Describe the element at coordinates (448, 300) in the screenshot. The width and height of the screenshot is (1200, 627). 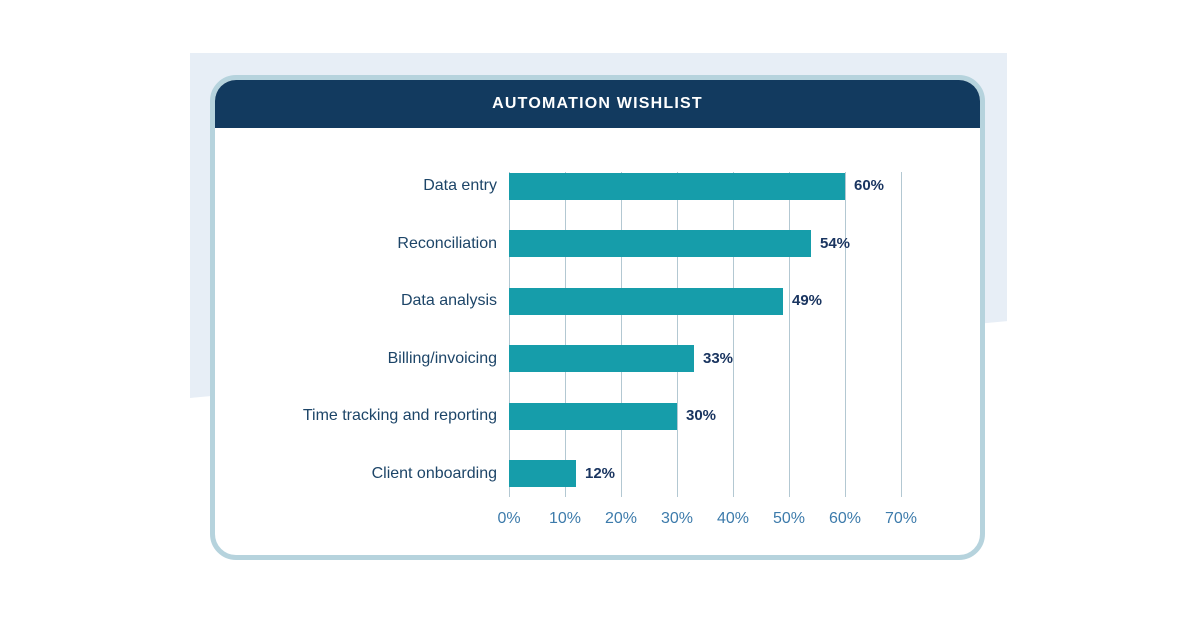
I see `category-label: Data analysis` at that location.